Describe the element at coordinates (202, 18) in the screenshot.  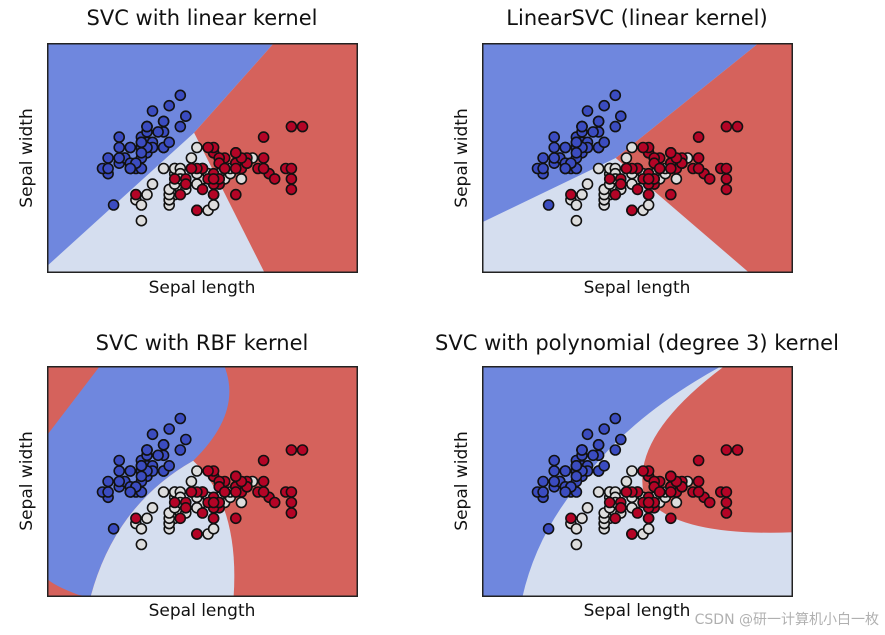
I see `subplot-title: SVC with linear kernel` at that location.